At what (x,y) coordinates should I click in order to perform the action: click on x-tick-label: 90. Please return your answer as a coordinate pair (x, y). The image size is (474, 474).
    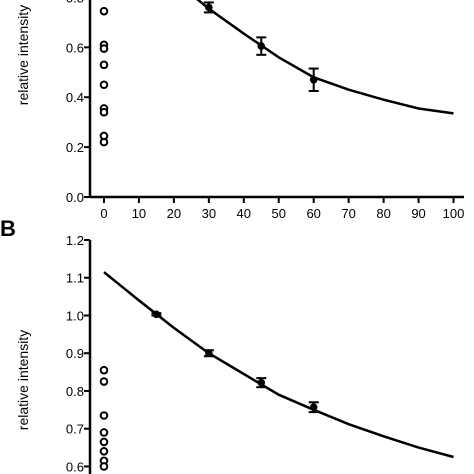
    Looking at the image, I should click on (418, 213).